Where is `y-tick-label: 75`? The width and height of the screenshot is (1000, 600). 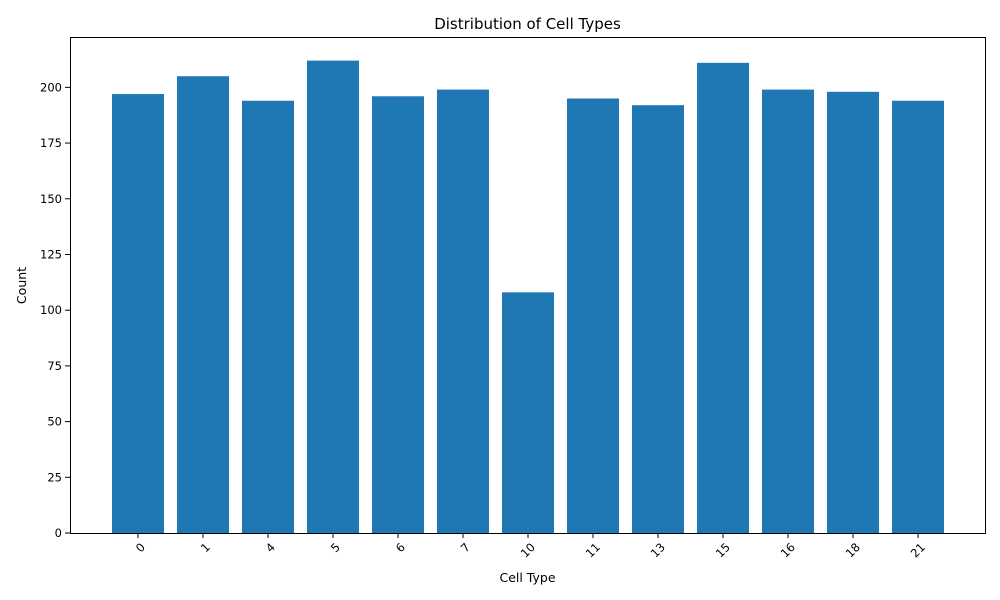
y-tick-label: 75 is located at coordinates (54, 366).